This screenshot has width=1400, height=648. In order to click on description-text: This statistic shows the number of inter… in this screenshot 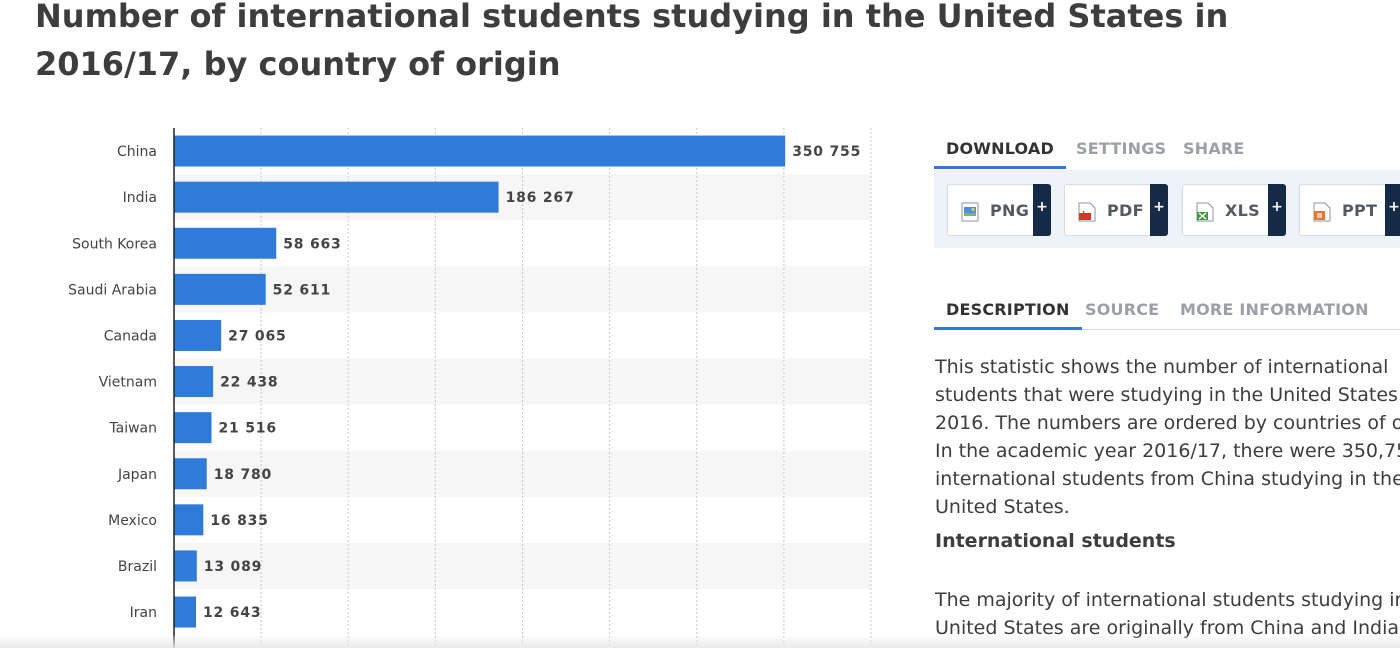, I will do `click(1167, 437)`.